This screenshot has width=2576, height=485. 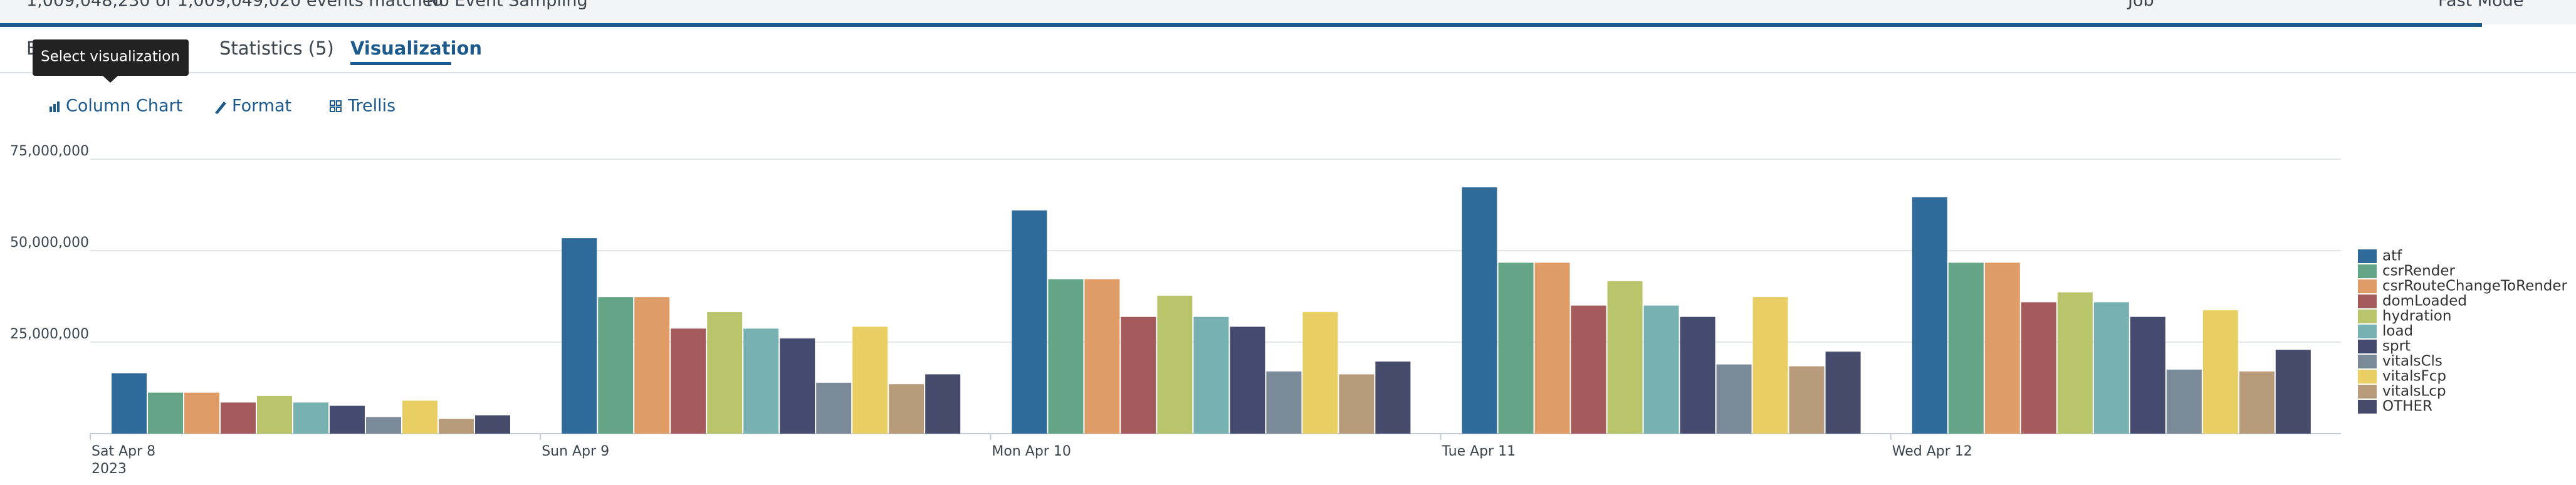 I want to click on y-tick-label: 50,000,000, so click(x=49, y=243).